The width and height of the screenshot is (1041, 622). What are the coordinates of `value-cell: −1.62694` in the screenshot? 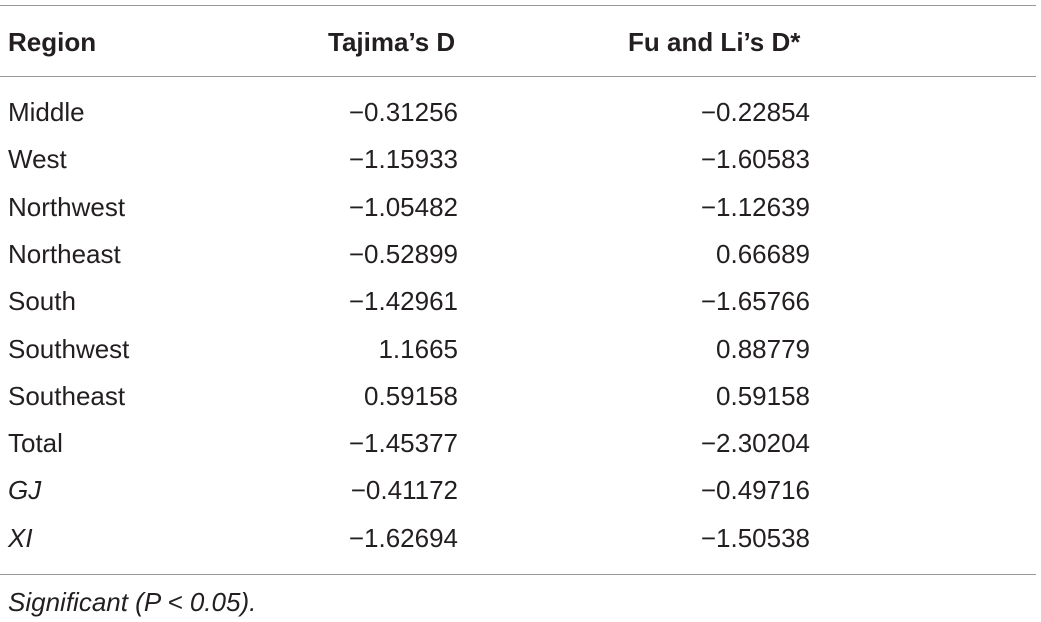 It's located at (403, 537).